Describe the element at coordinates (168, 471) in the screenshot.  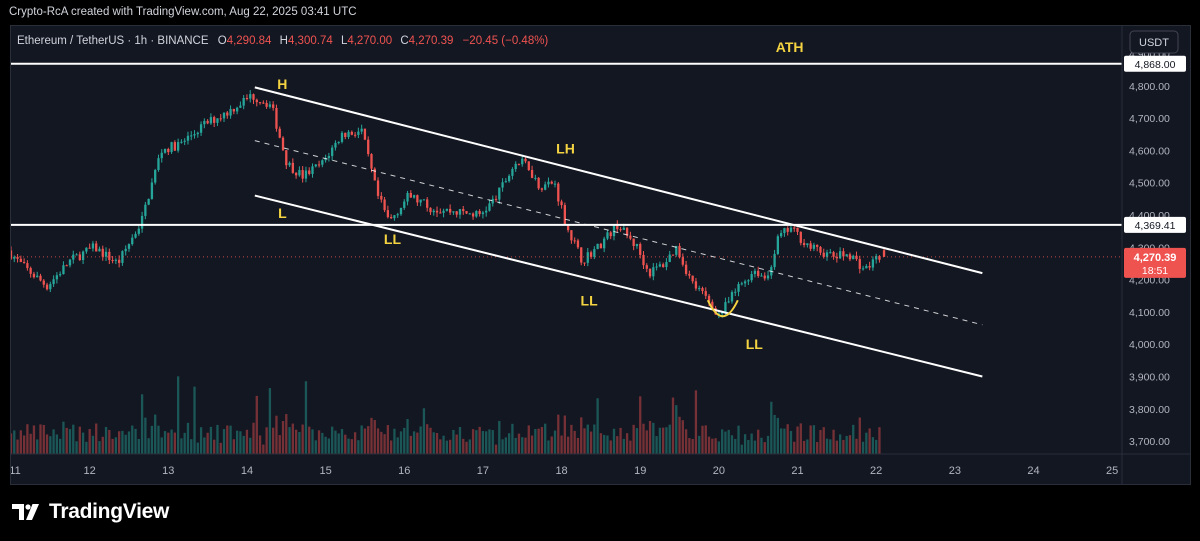
I see `time-tick-label: 13` at that location.